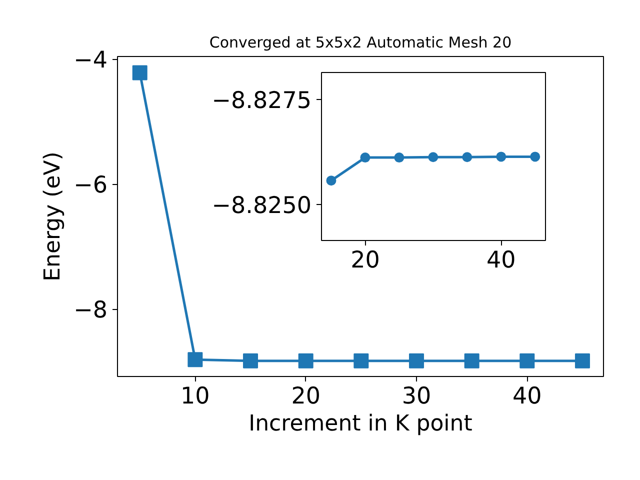  I want to click on x-tick-label: 30, so click(417, 397).